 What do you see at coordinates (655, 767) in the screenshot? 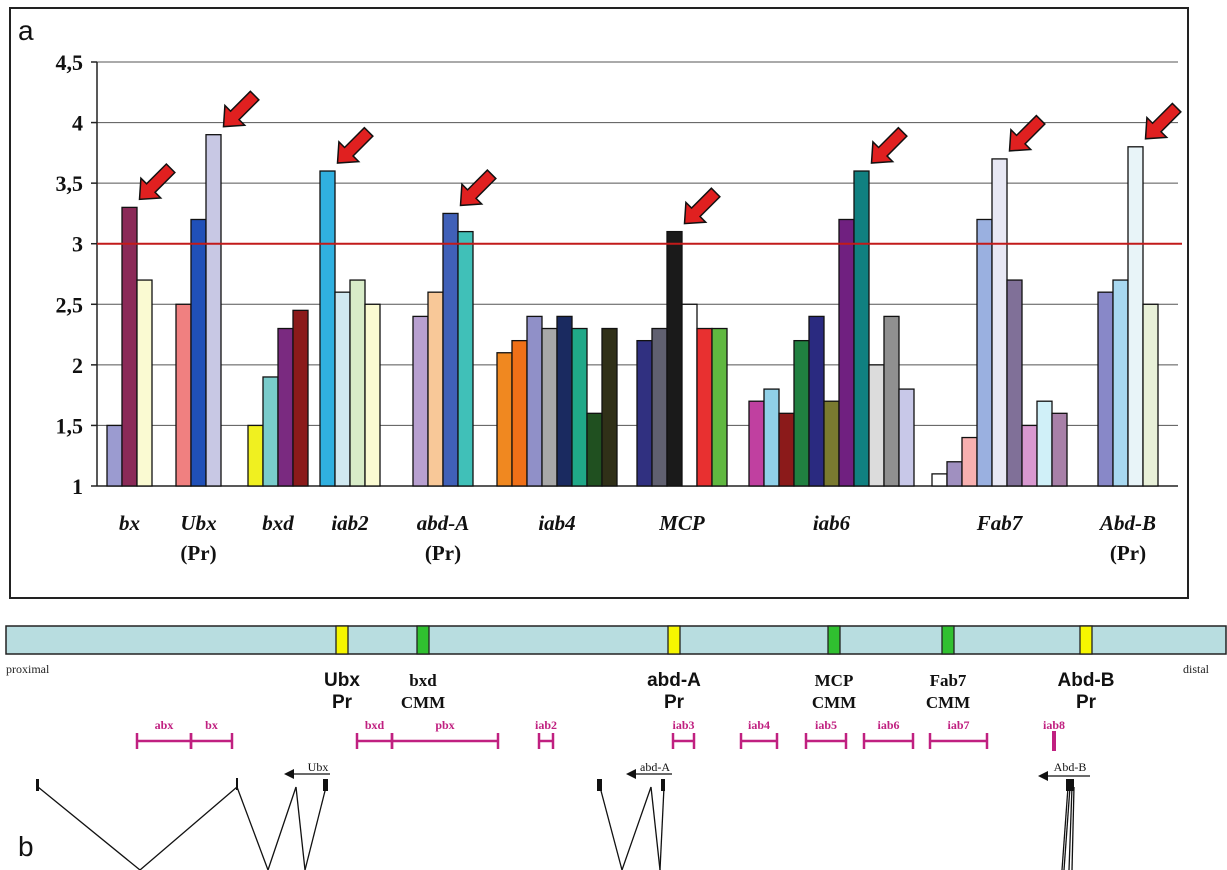
I see `gene-label: abd-A` at bounding box center [655, 767].